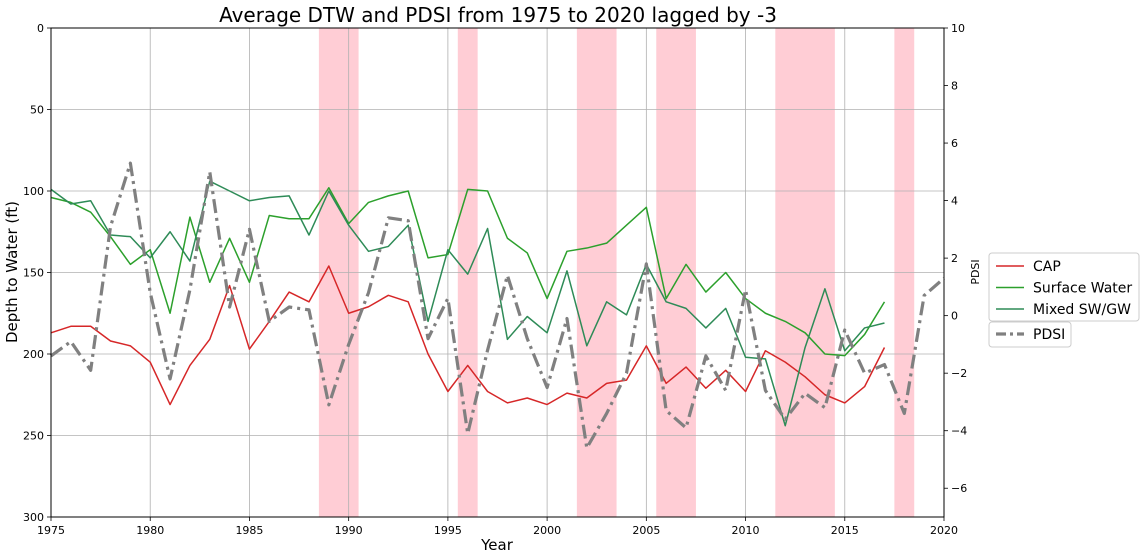 This screenshot has height=559, width=1145. I want to click on y-axis-label: Depth to Water (ft), so click(12, 272).